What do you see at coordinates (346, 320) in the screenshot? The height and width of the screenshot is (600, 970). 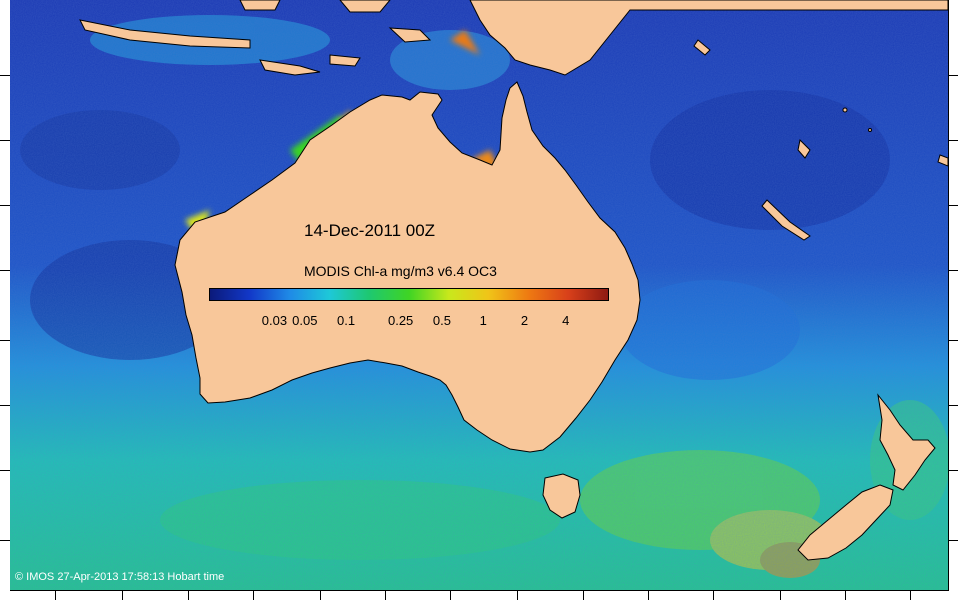 I see `colorbar-tick-label: 0.1` at bounding box center [346, 320].